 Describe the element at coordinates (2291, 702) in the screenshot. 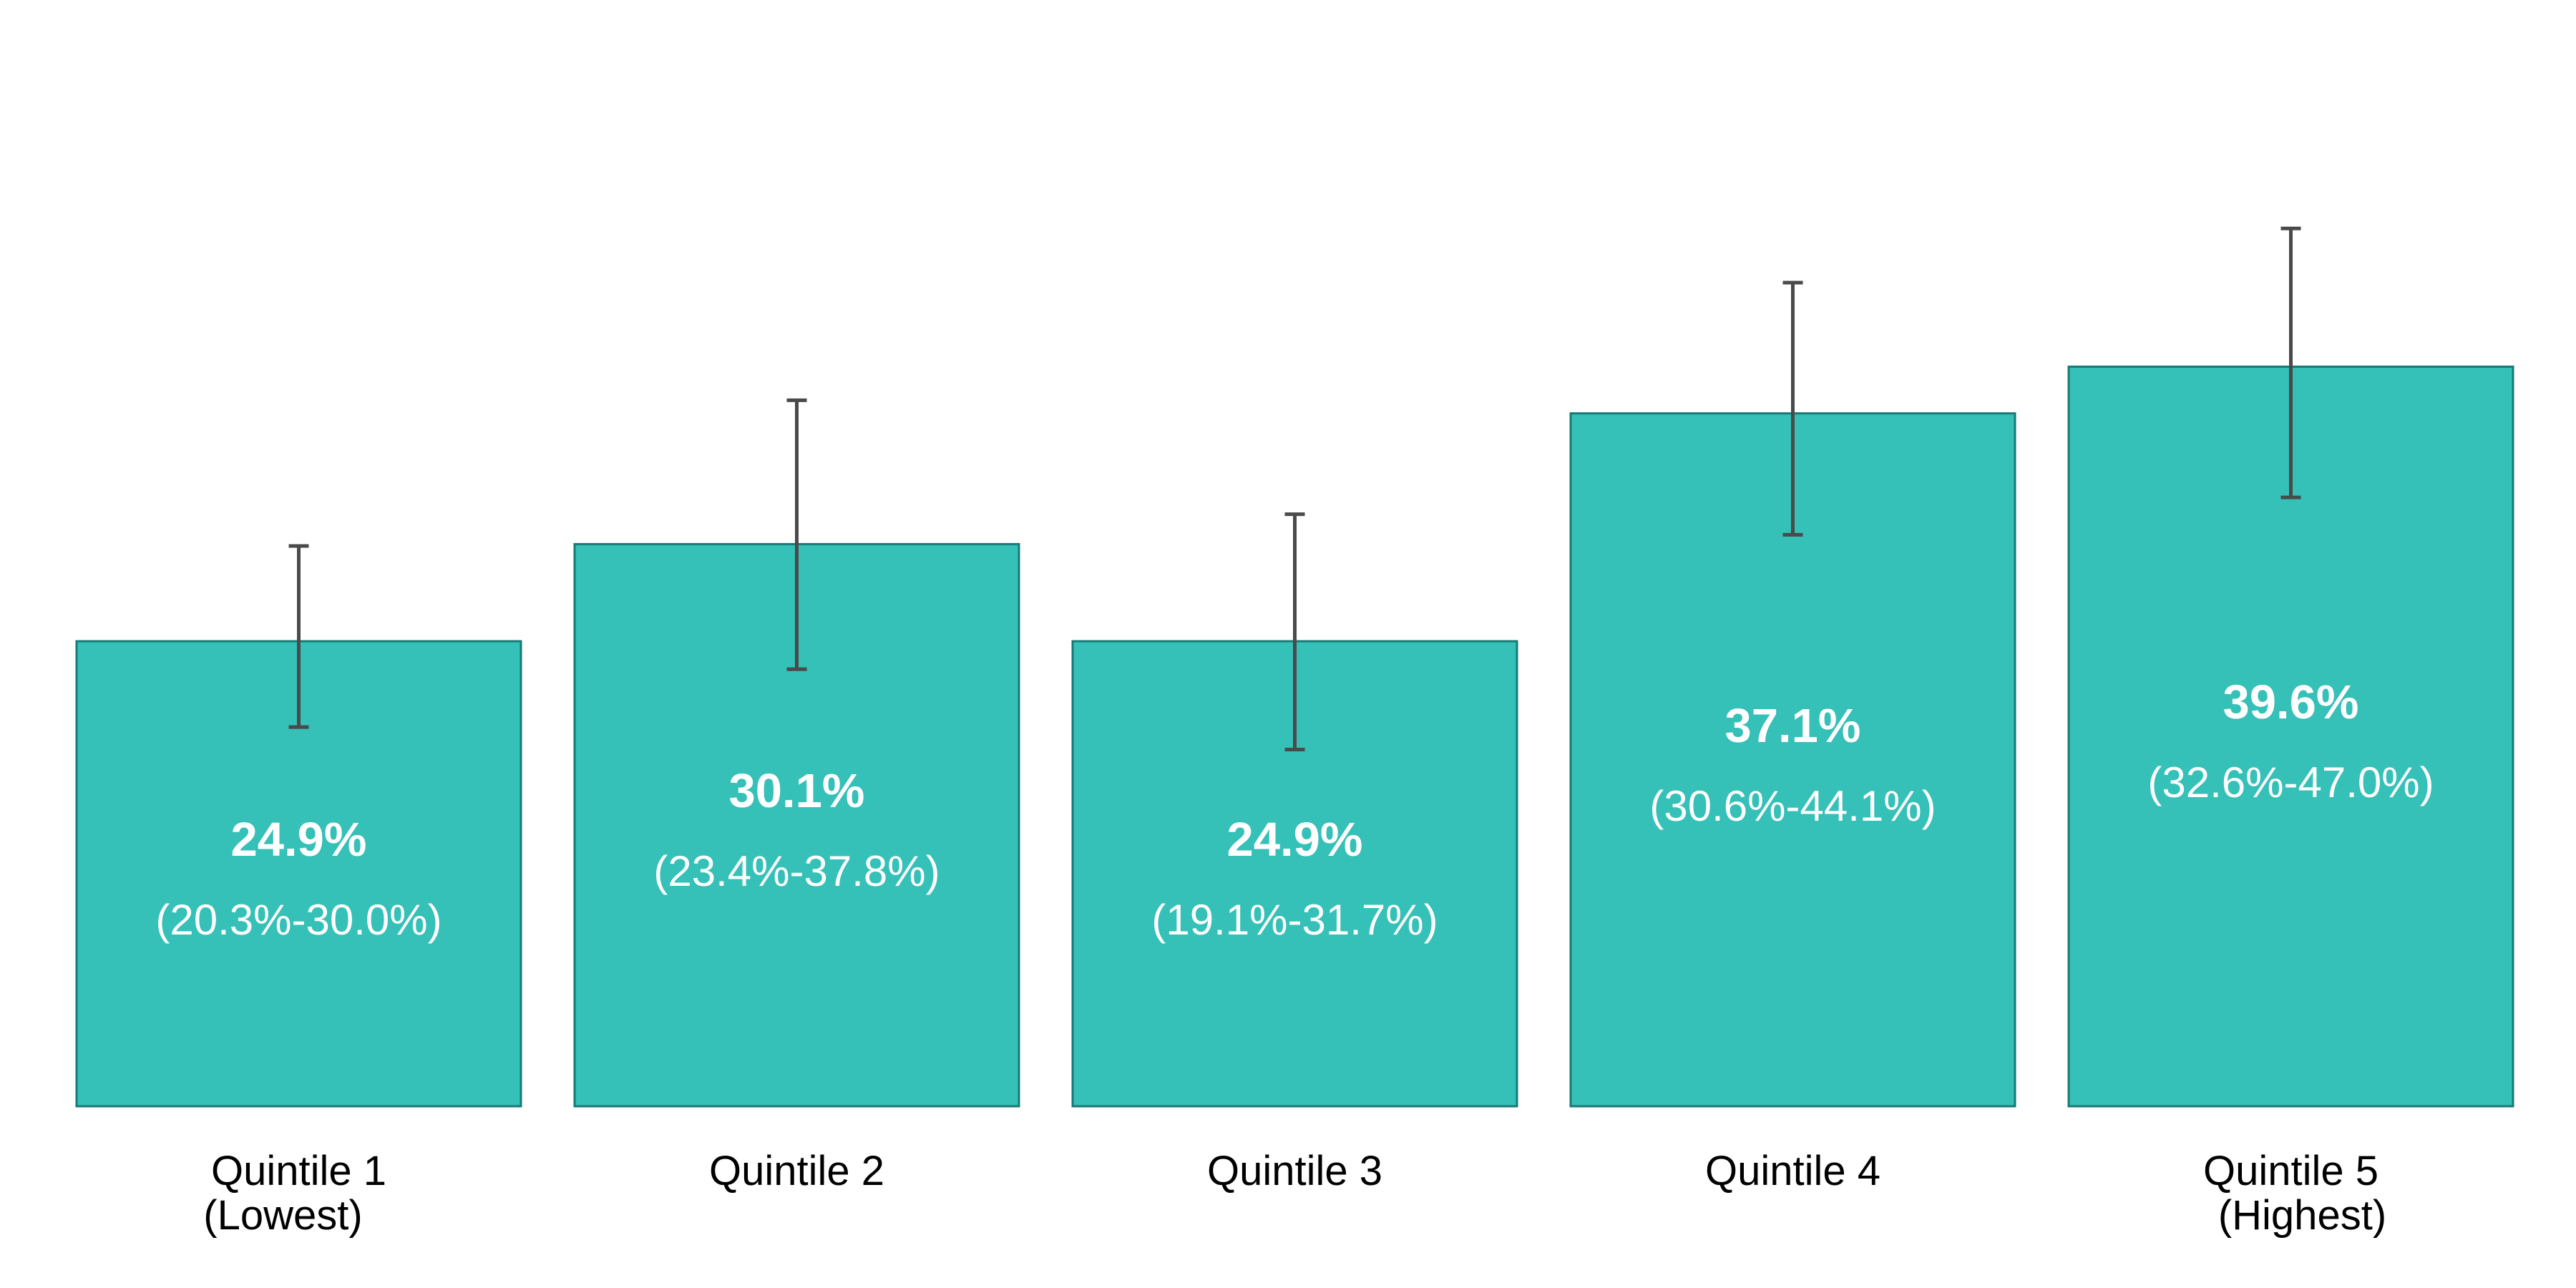

I see `value-label-5: 39.6%` at that location.